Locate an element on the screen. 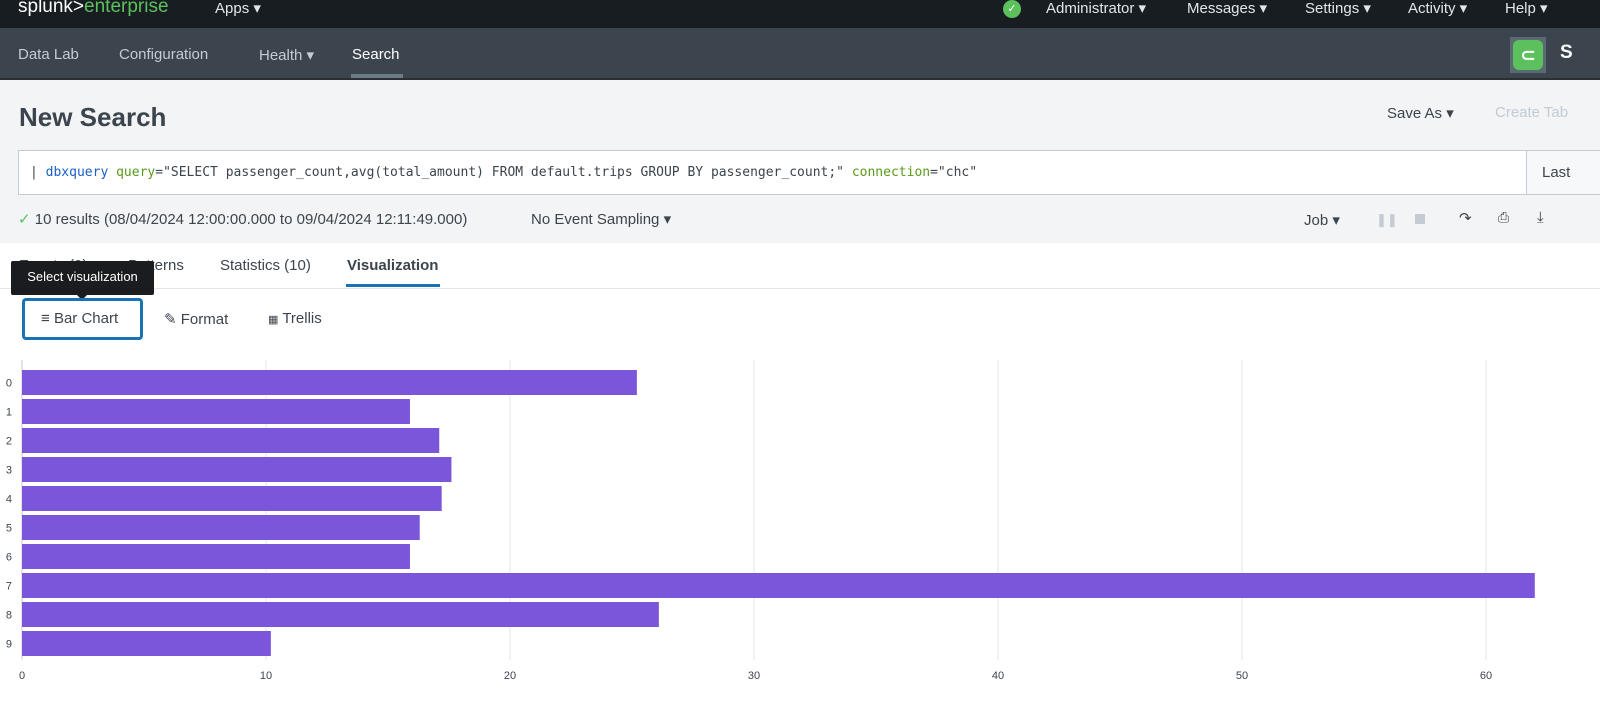 This screenshot has width=1600, height=708. nav-data-lab: Data Lab is located at coordinates (48, 54).